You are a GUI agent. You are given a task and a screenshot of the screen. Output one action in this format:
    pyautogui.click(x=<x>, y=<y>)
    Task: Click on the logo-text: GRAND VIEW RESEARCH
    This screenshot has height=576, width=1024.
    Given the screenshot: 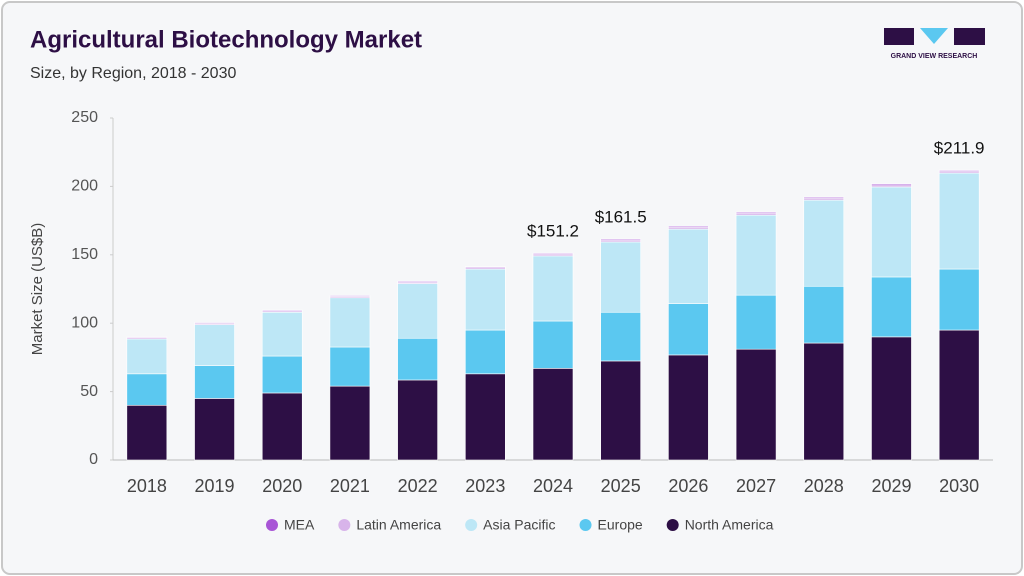 What is the action you would take?
    pyautogui.click(x=934, y=56)
    